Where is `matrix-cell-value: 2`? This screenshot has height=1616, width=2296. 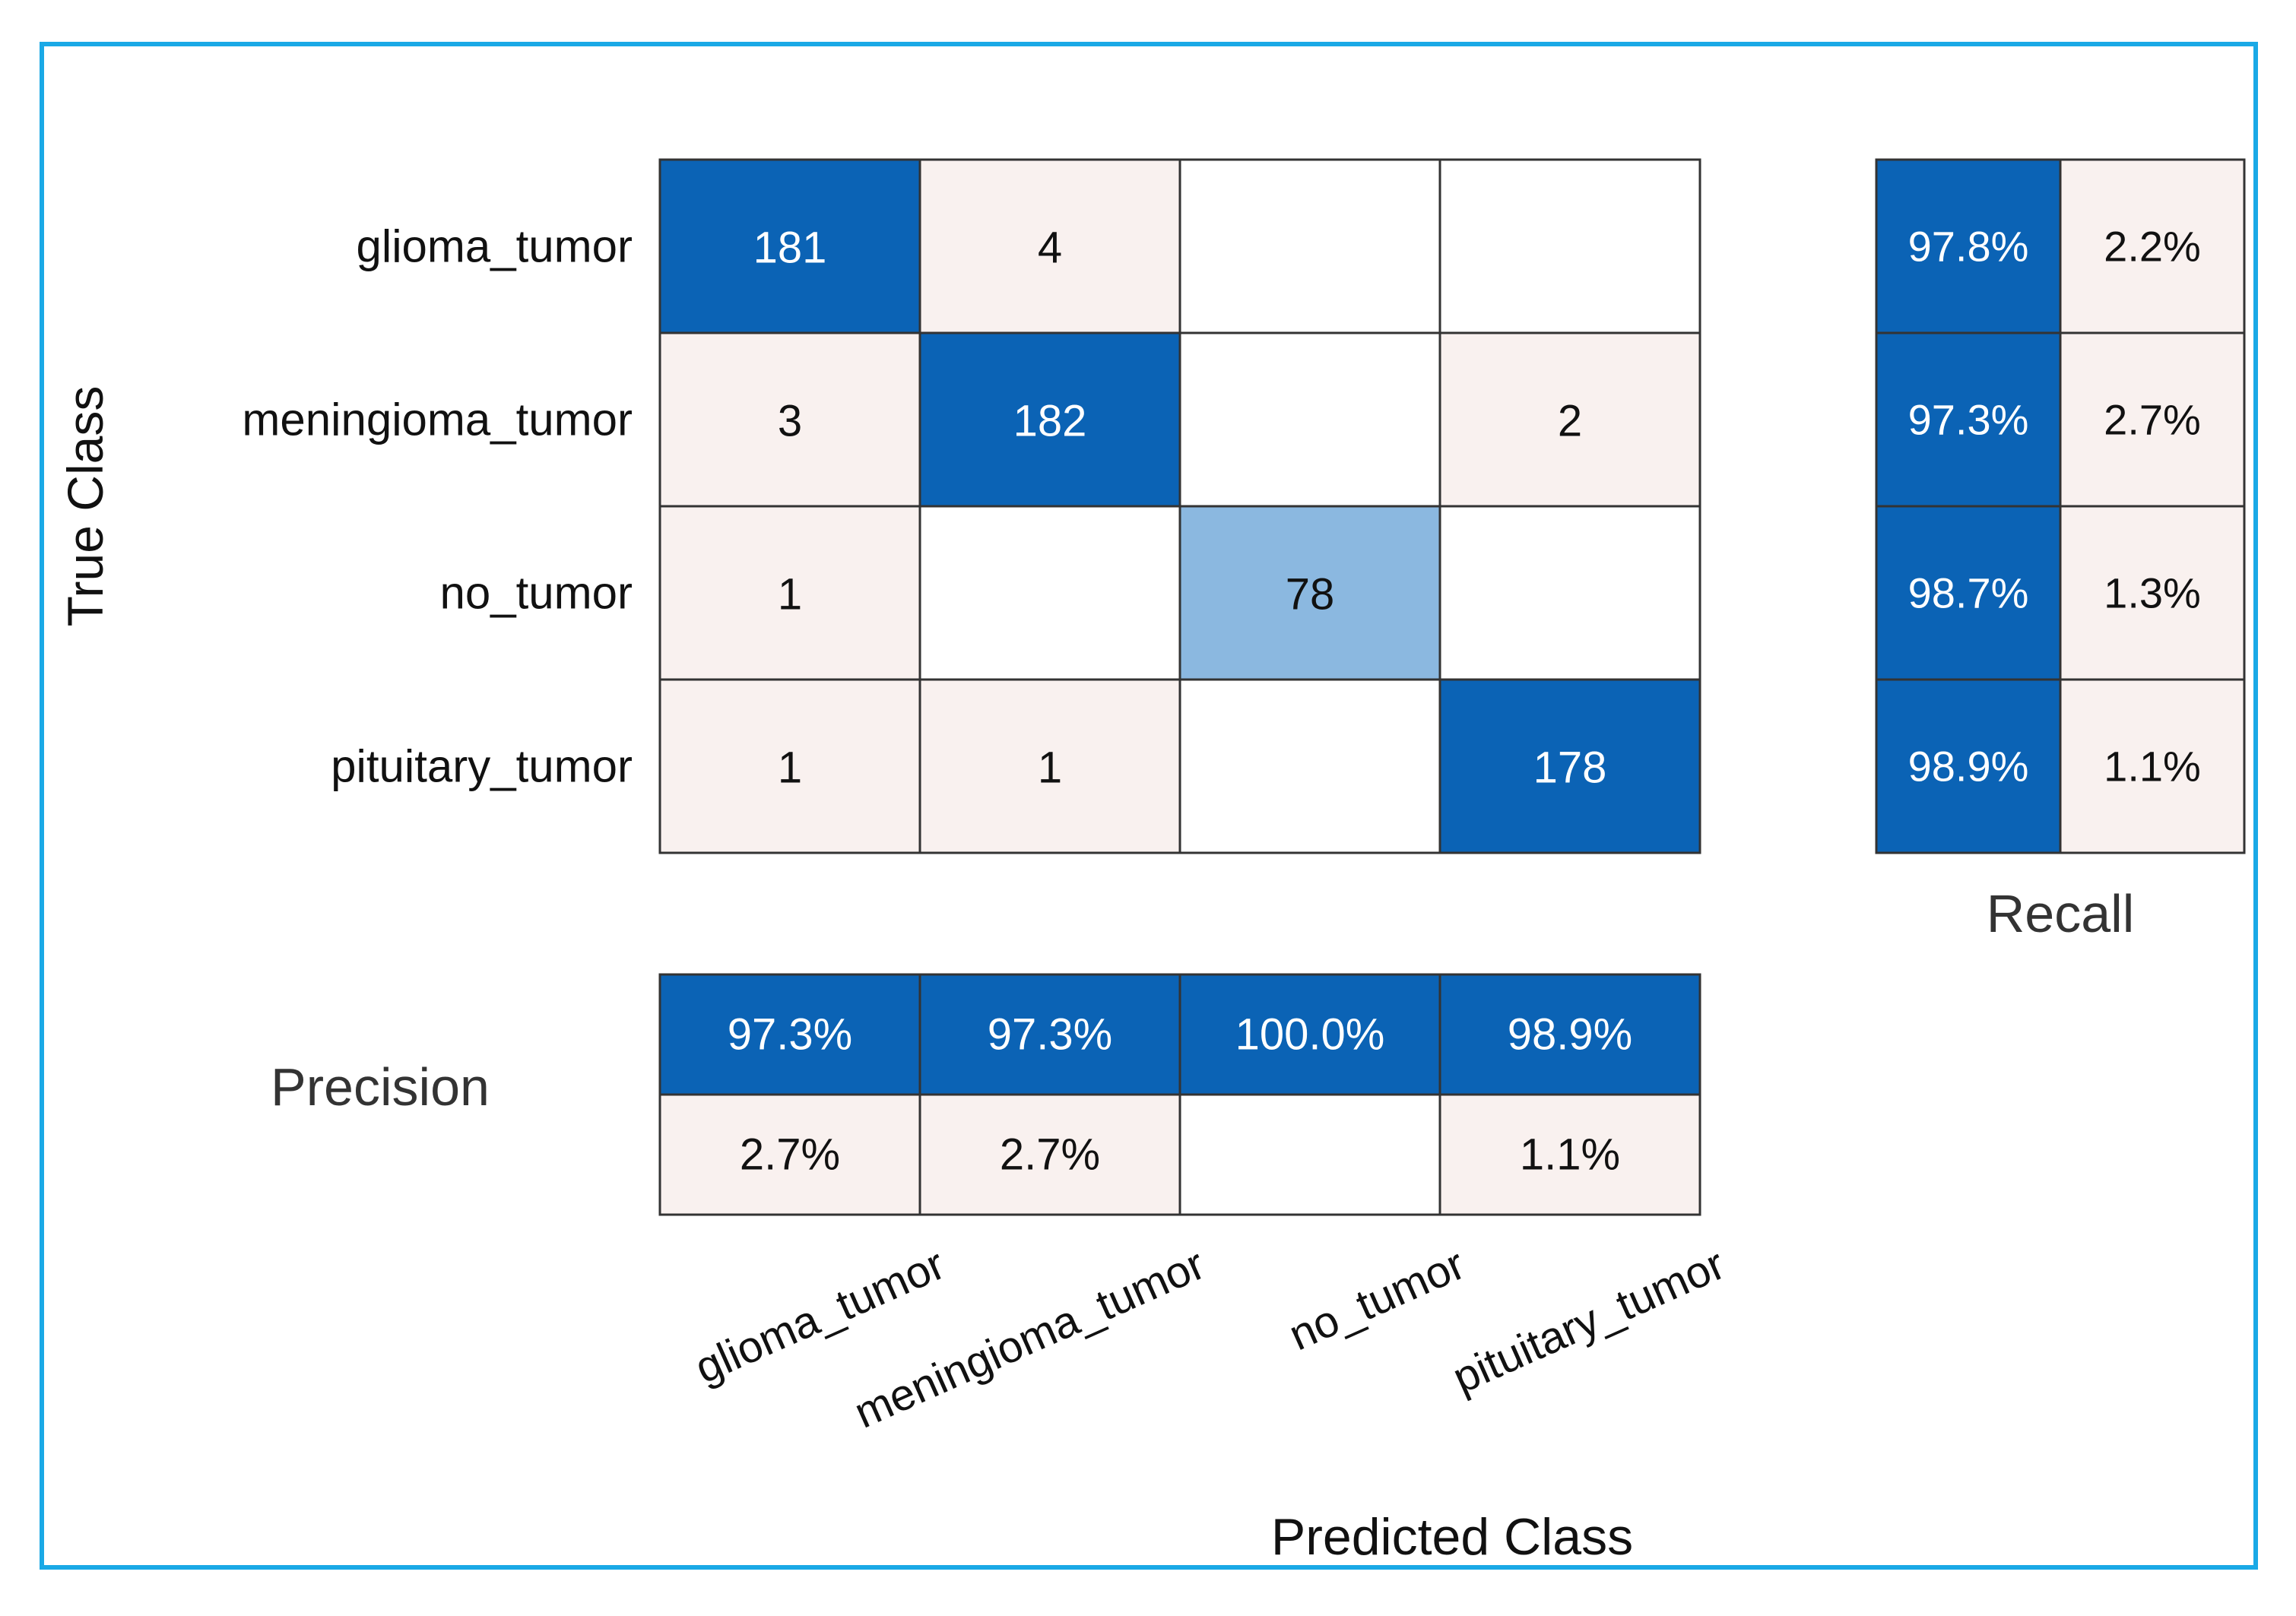 matrix-cell-value: 2 is located at coordinates (1570, 421).